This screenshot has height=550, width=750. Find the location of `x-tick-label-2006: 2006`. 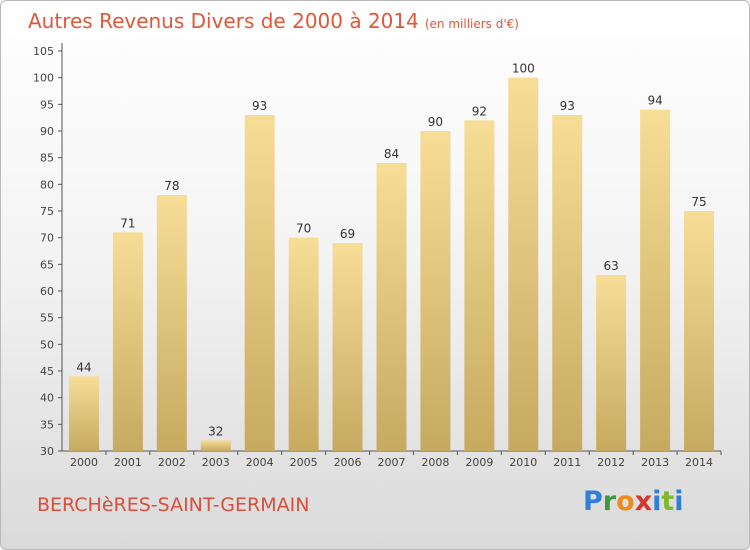

x-tick-label-2006: 2006 is located at coordinates (348, 462).